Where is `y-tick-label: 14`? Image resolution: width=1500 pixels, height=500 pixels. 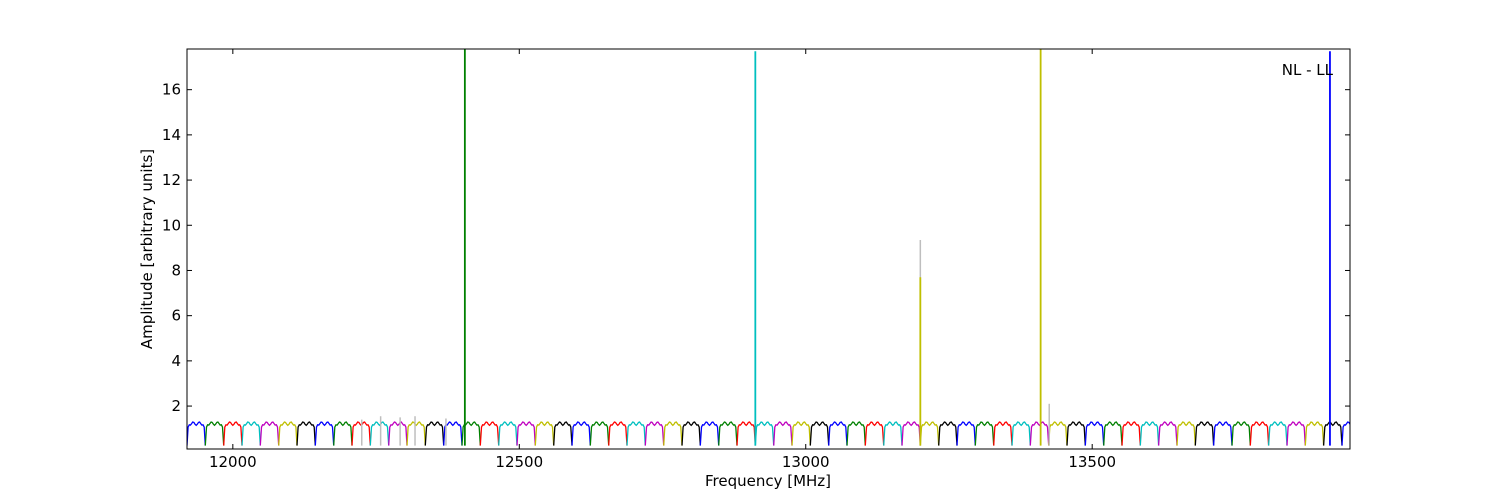
y-tick-label: 14 is located at coordinates (171, 135).